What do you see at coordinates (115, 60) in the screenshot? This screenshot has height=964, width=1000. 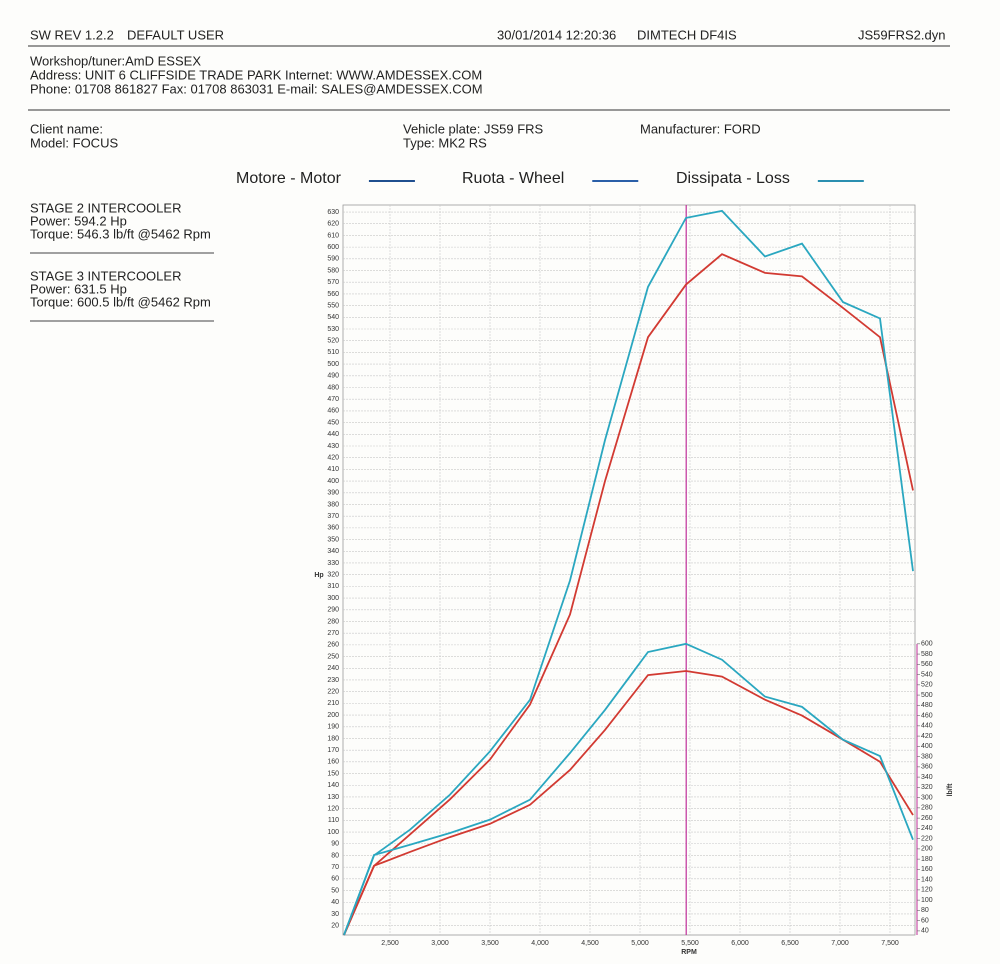 I see `workshop: Workshop/tuner:AmD ESSEX` at bounding box center [115, 60].